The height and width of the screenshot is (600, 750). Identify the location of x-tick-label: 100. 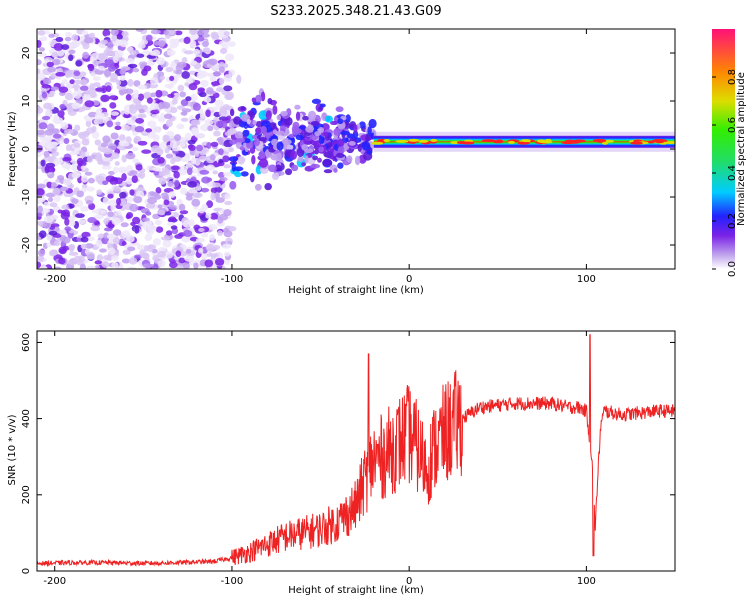
(586, 581).